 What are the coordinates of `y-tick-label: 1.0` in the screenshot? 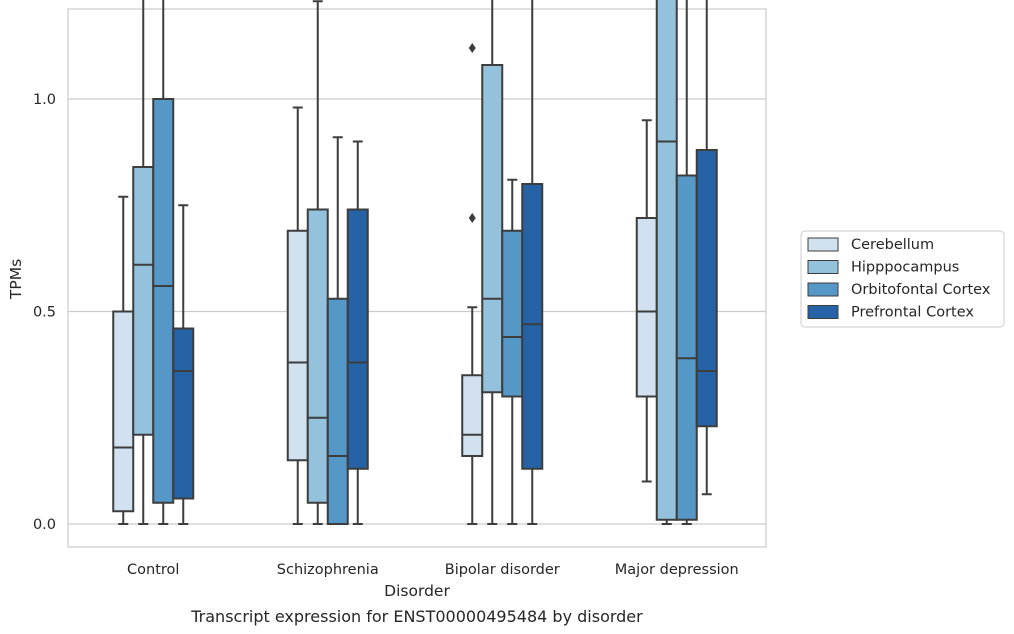 It's located at (44, 100).